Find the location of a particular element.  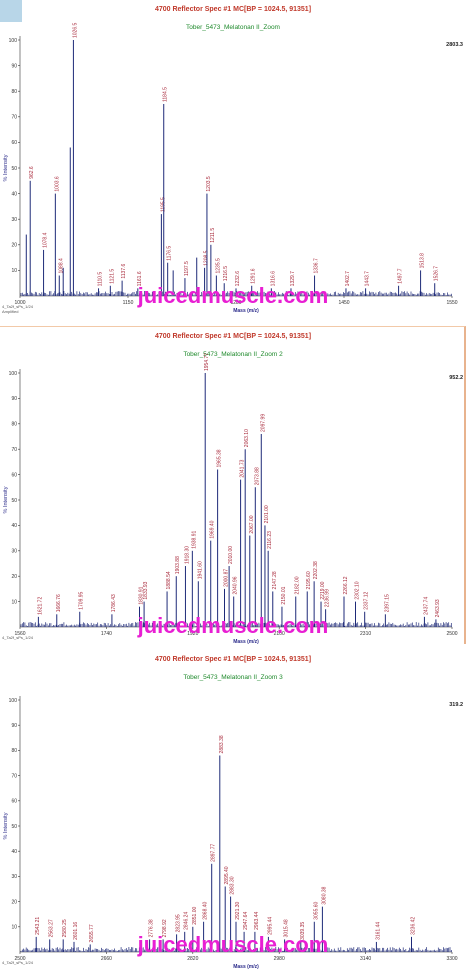

peak-label: 1833.93 is located at coordinates (146, 590).